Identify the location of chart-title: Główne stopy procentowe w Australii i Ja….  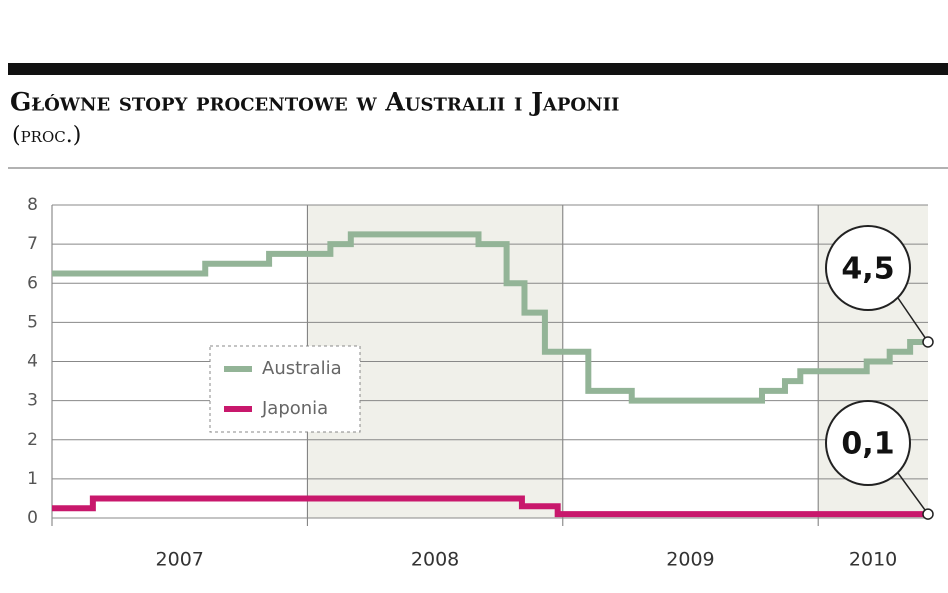
(314, 102).